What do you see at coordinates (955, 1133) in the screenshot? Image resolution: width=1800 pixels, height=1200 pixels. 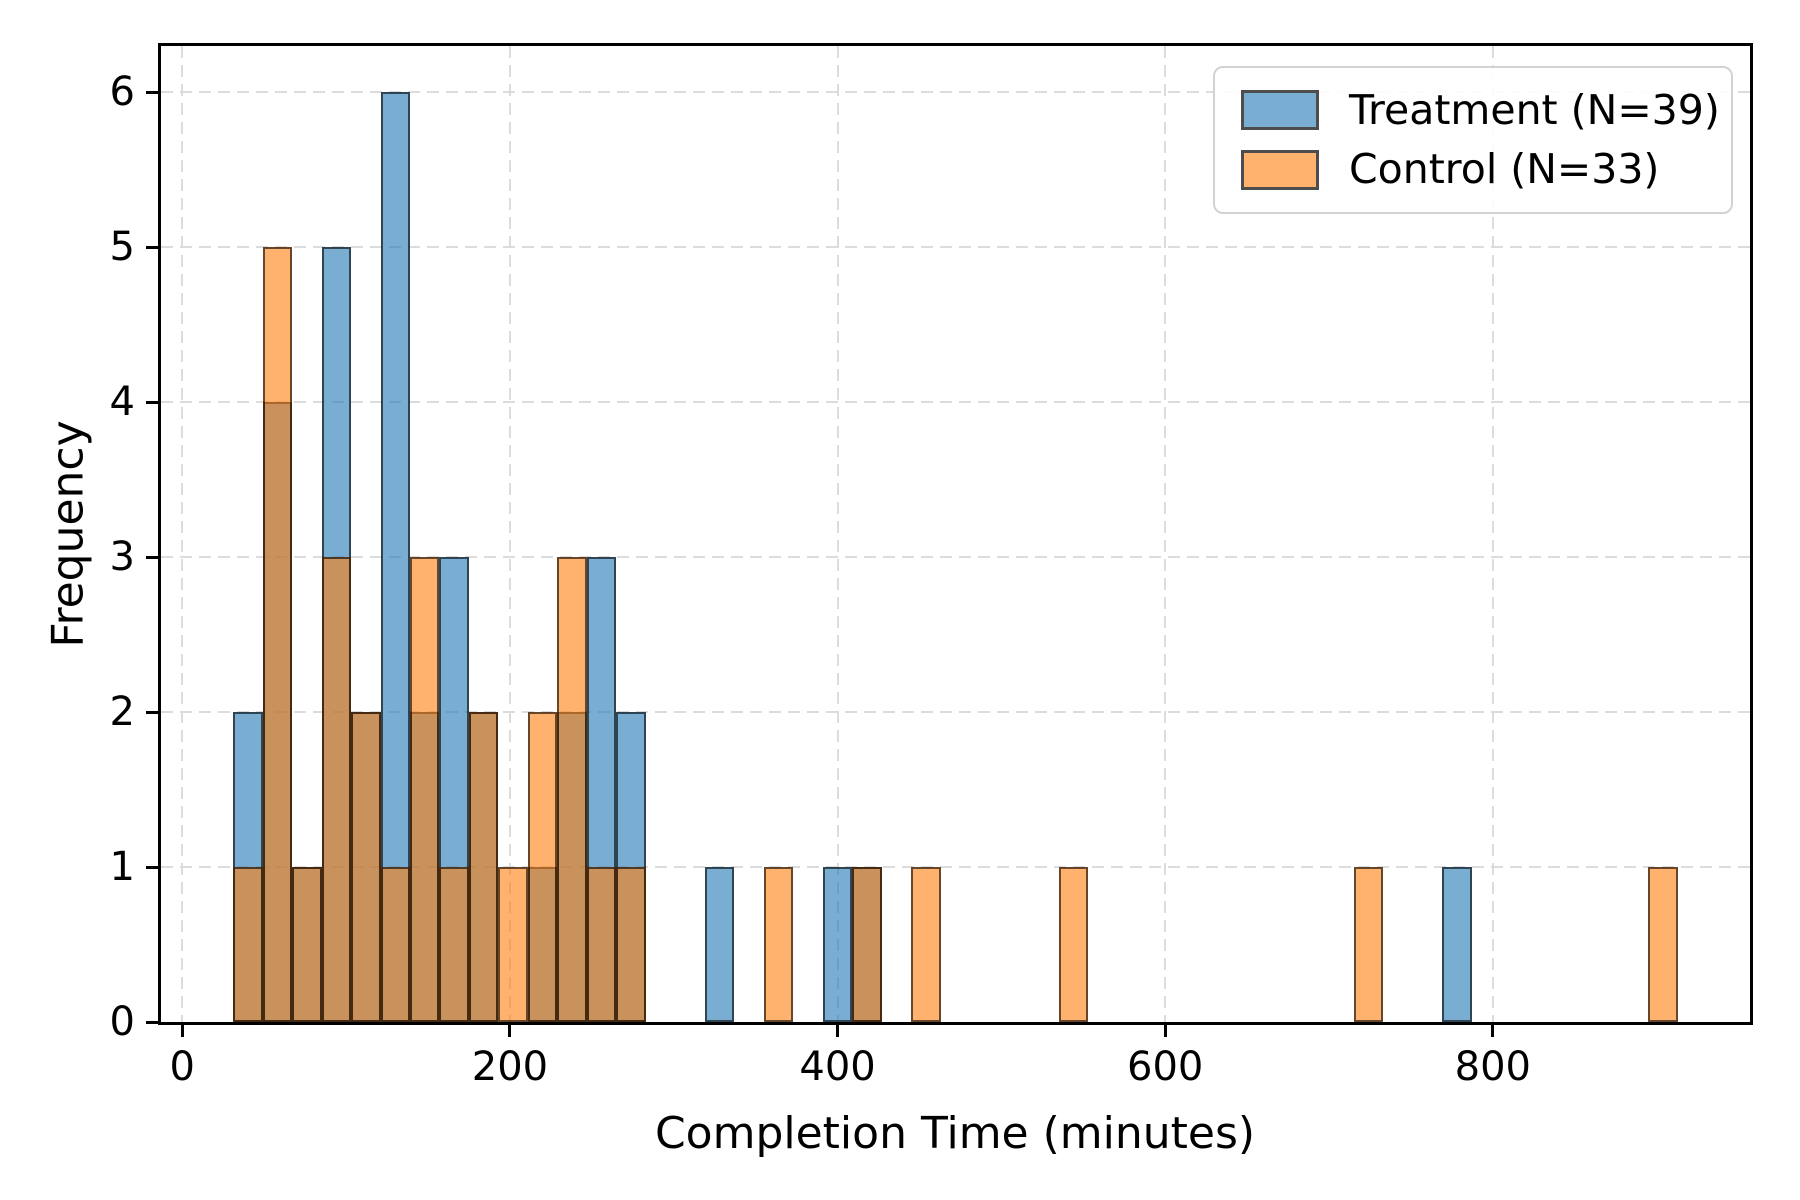 I see `x-axis-title: Completion Time (minutes)` at bounding box center [955, 1133].